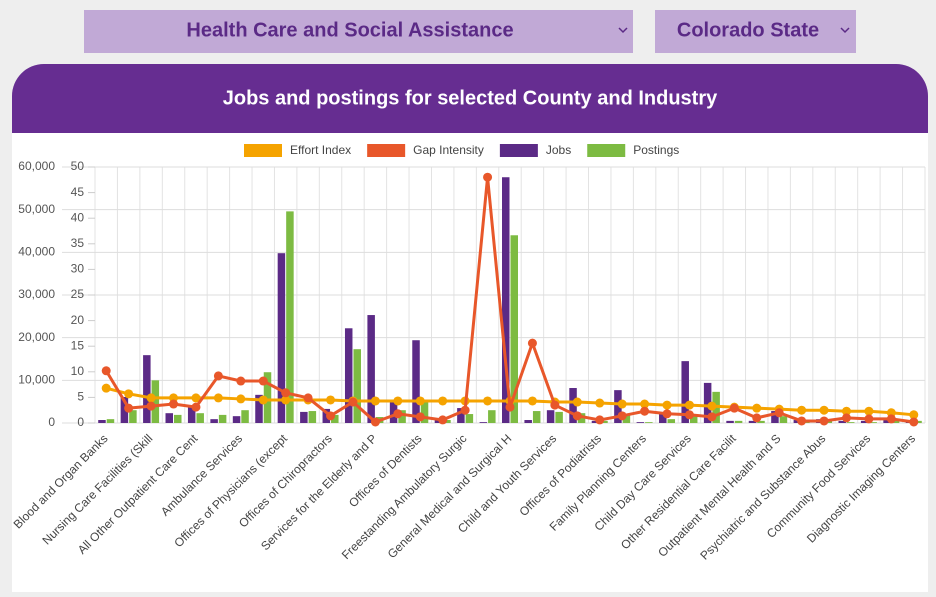 This screenshot has height=597, width=936. Describe the element at coordinates (470, 98) in the screenshot. I see `panel-header` at that location.